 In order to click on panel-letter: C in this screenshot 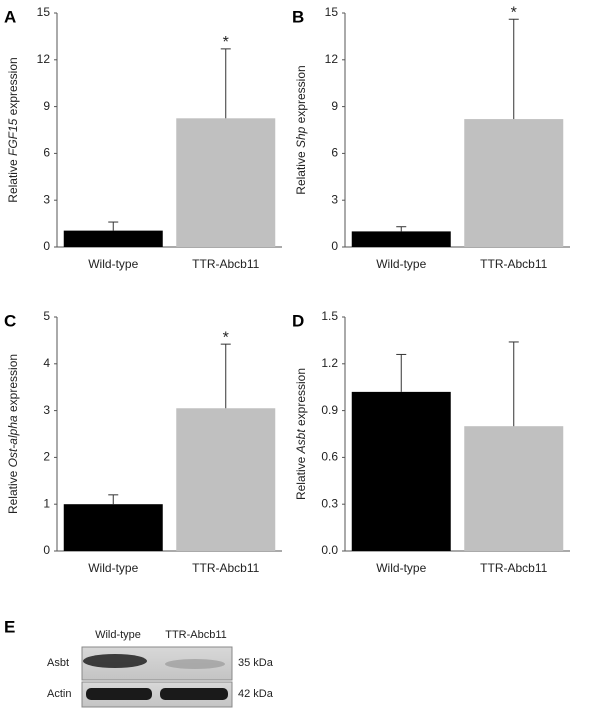, I will do `click(10, 320)`.